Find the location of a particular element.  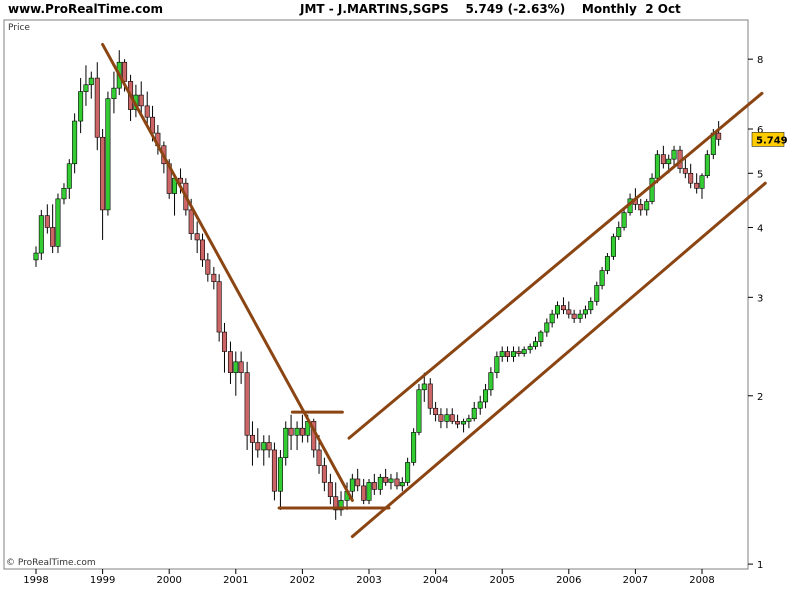

x-tick-label: 1999 is located at coordinates (102, 580).